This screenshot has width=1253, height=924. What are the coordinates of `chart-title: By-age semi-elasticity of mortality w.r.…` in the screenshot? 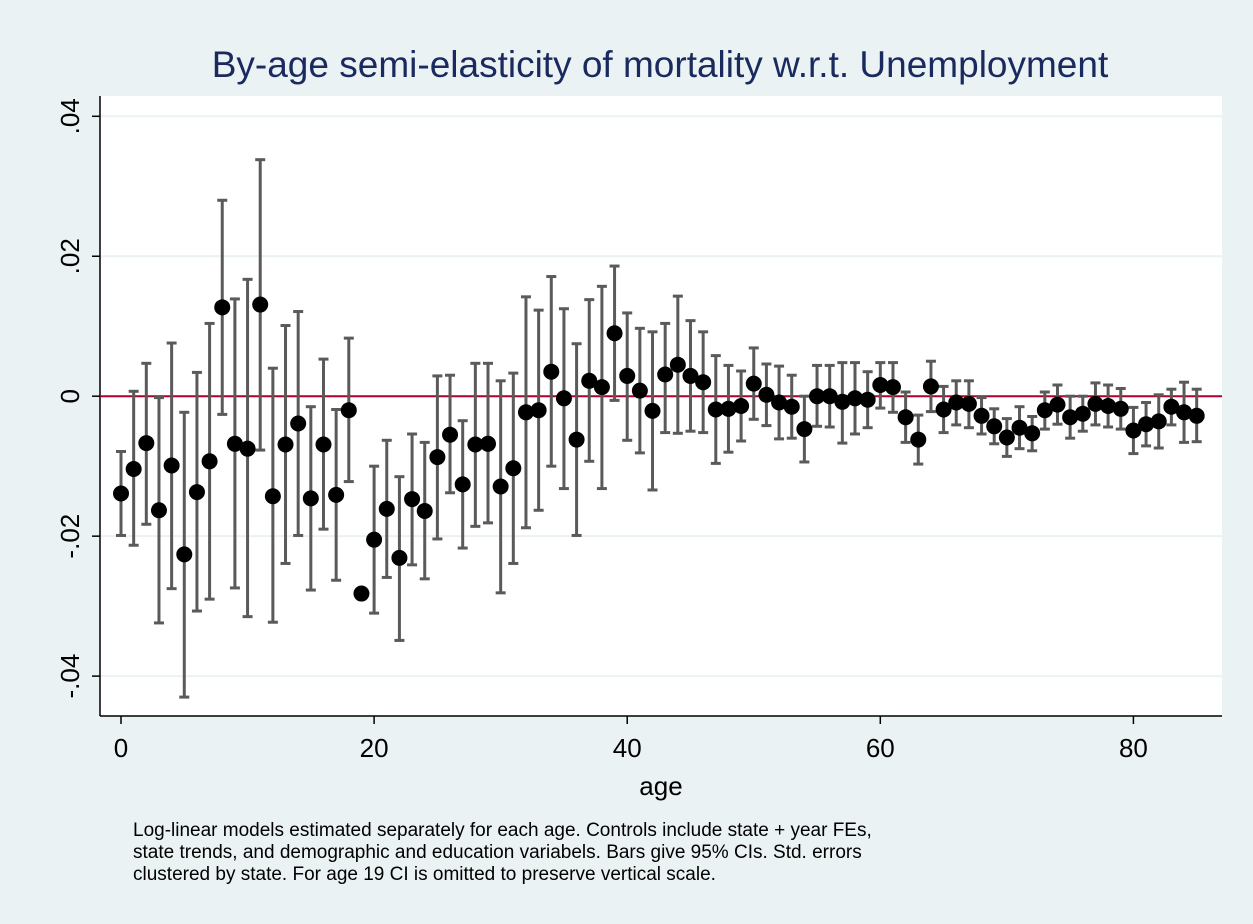 It's located at (660, 64).